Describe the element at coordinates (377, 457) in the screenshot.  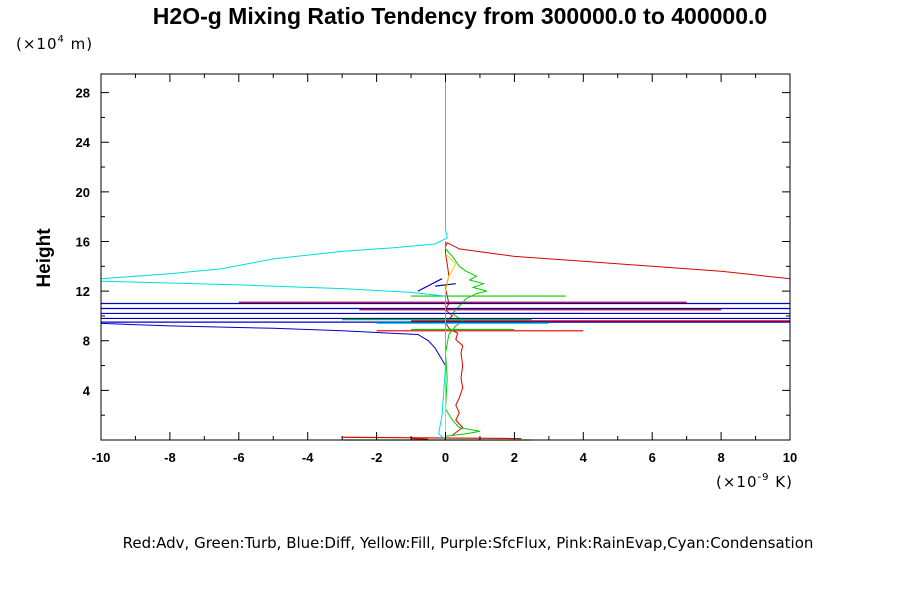
I see `x-tick-label: -2` at that location.